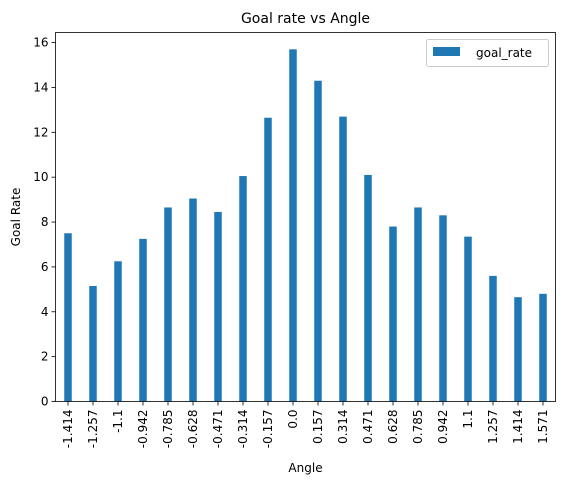 The image size is (563, 485). What do you see at coordinates (118, 331) in the screenshot?
I see `bar--1.1` at bounding box center [118, 331].